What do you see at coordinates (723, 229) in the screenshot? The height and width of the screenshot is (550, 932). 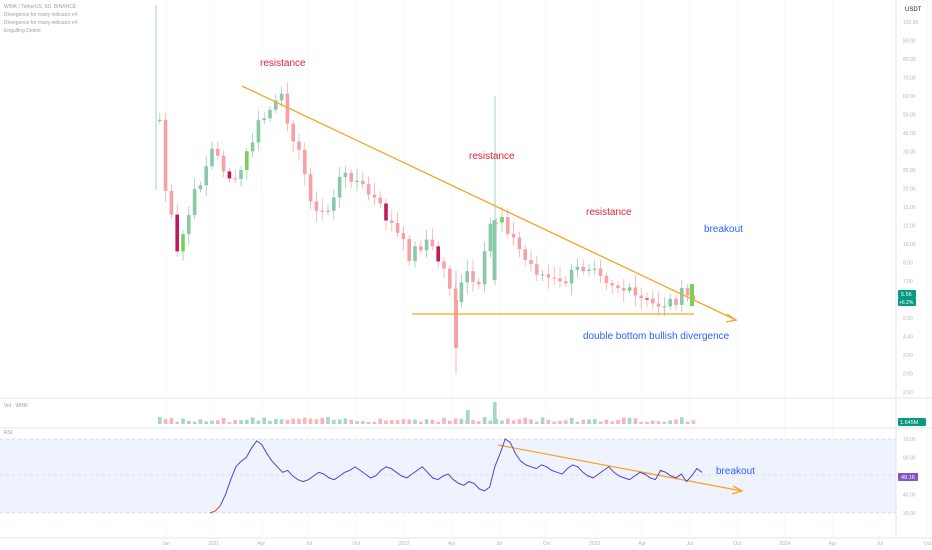 I see `annotation-breakout: breakout` at bounding box center [723, 229].